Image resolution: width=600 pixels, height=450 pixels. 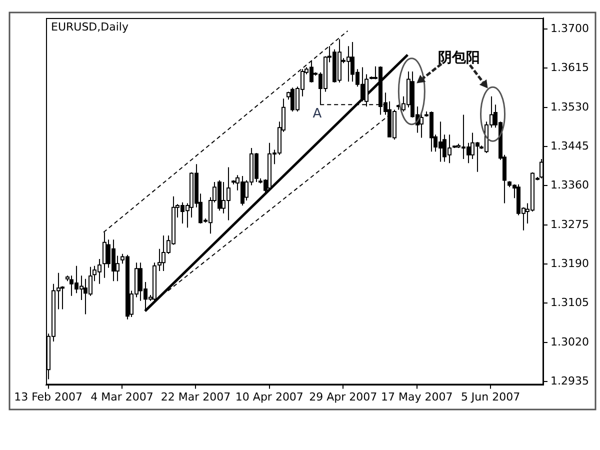 I want to click on y-tick-label: 1.3615, so click(x=570, y=67).